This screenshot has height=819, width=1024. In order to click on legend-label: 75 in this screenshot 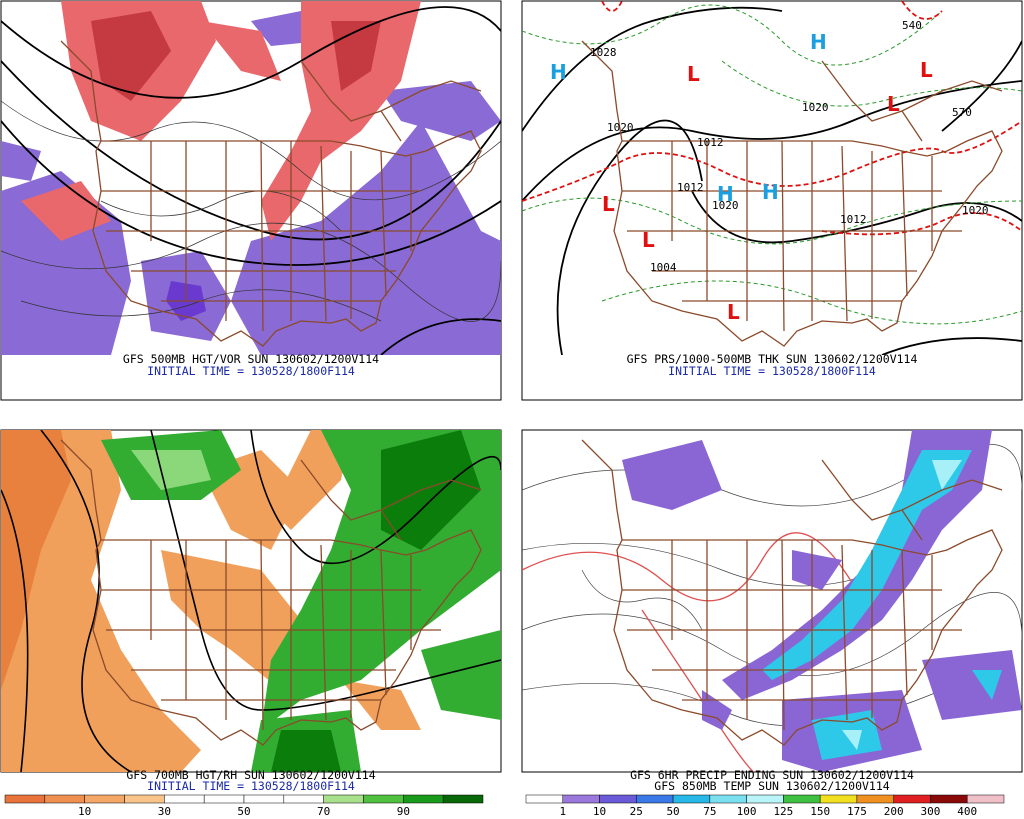, I will do `click(709, 811)`.